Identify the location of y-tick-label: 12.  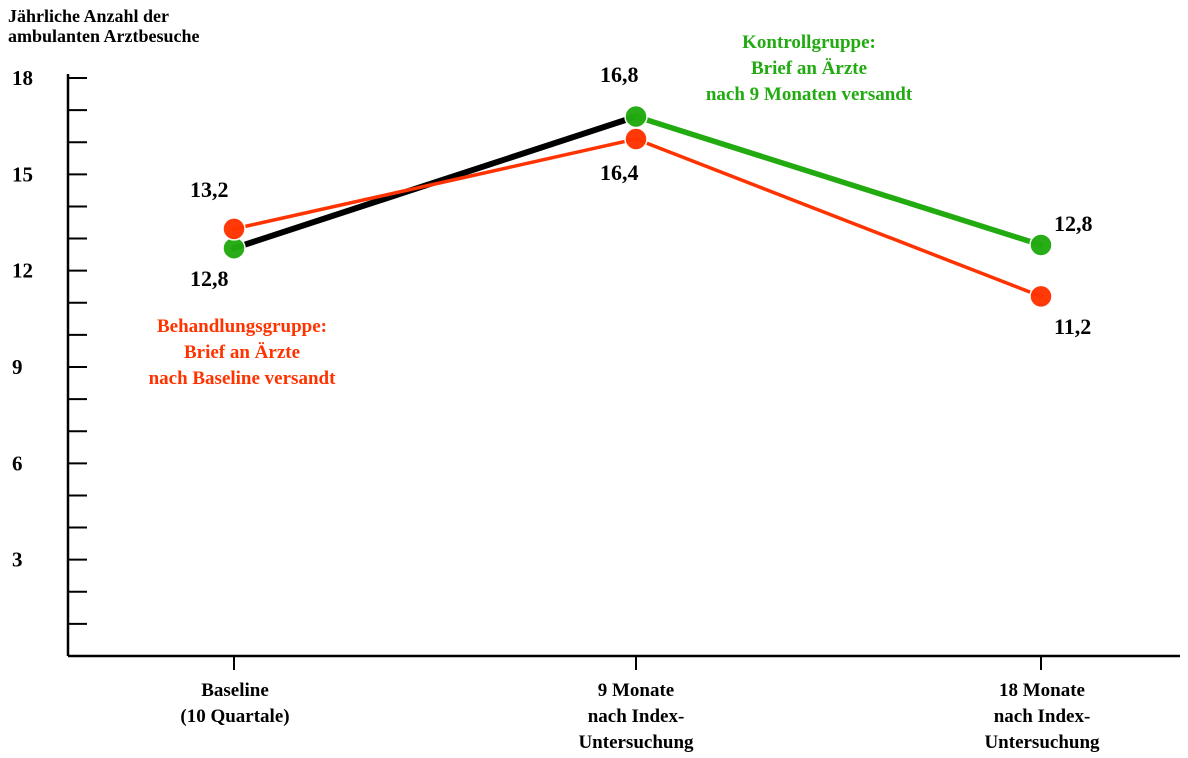
(22, 271).